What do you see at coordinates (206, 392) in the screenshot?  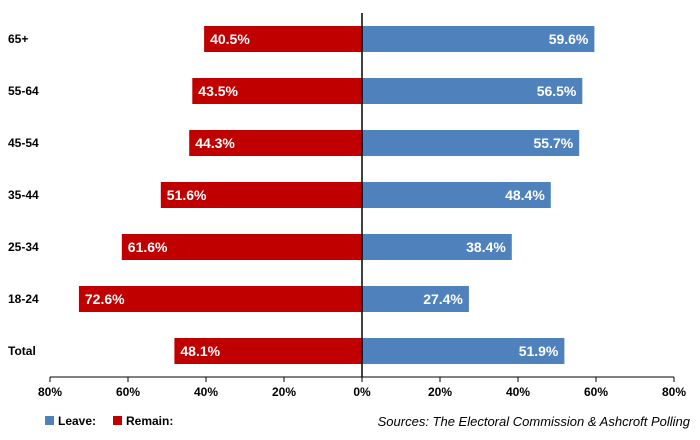 I see `x-tick-label-2: 40%` at bounding box center [206, 392].